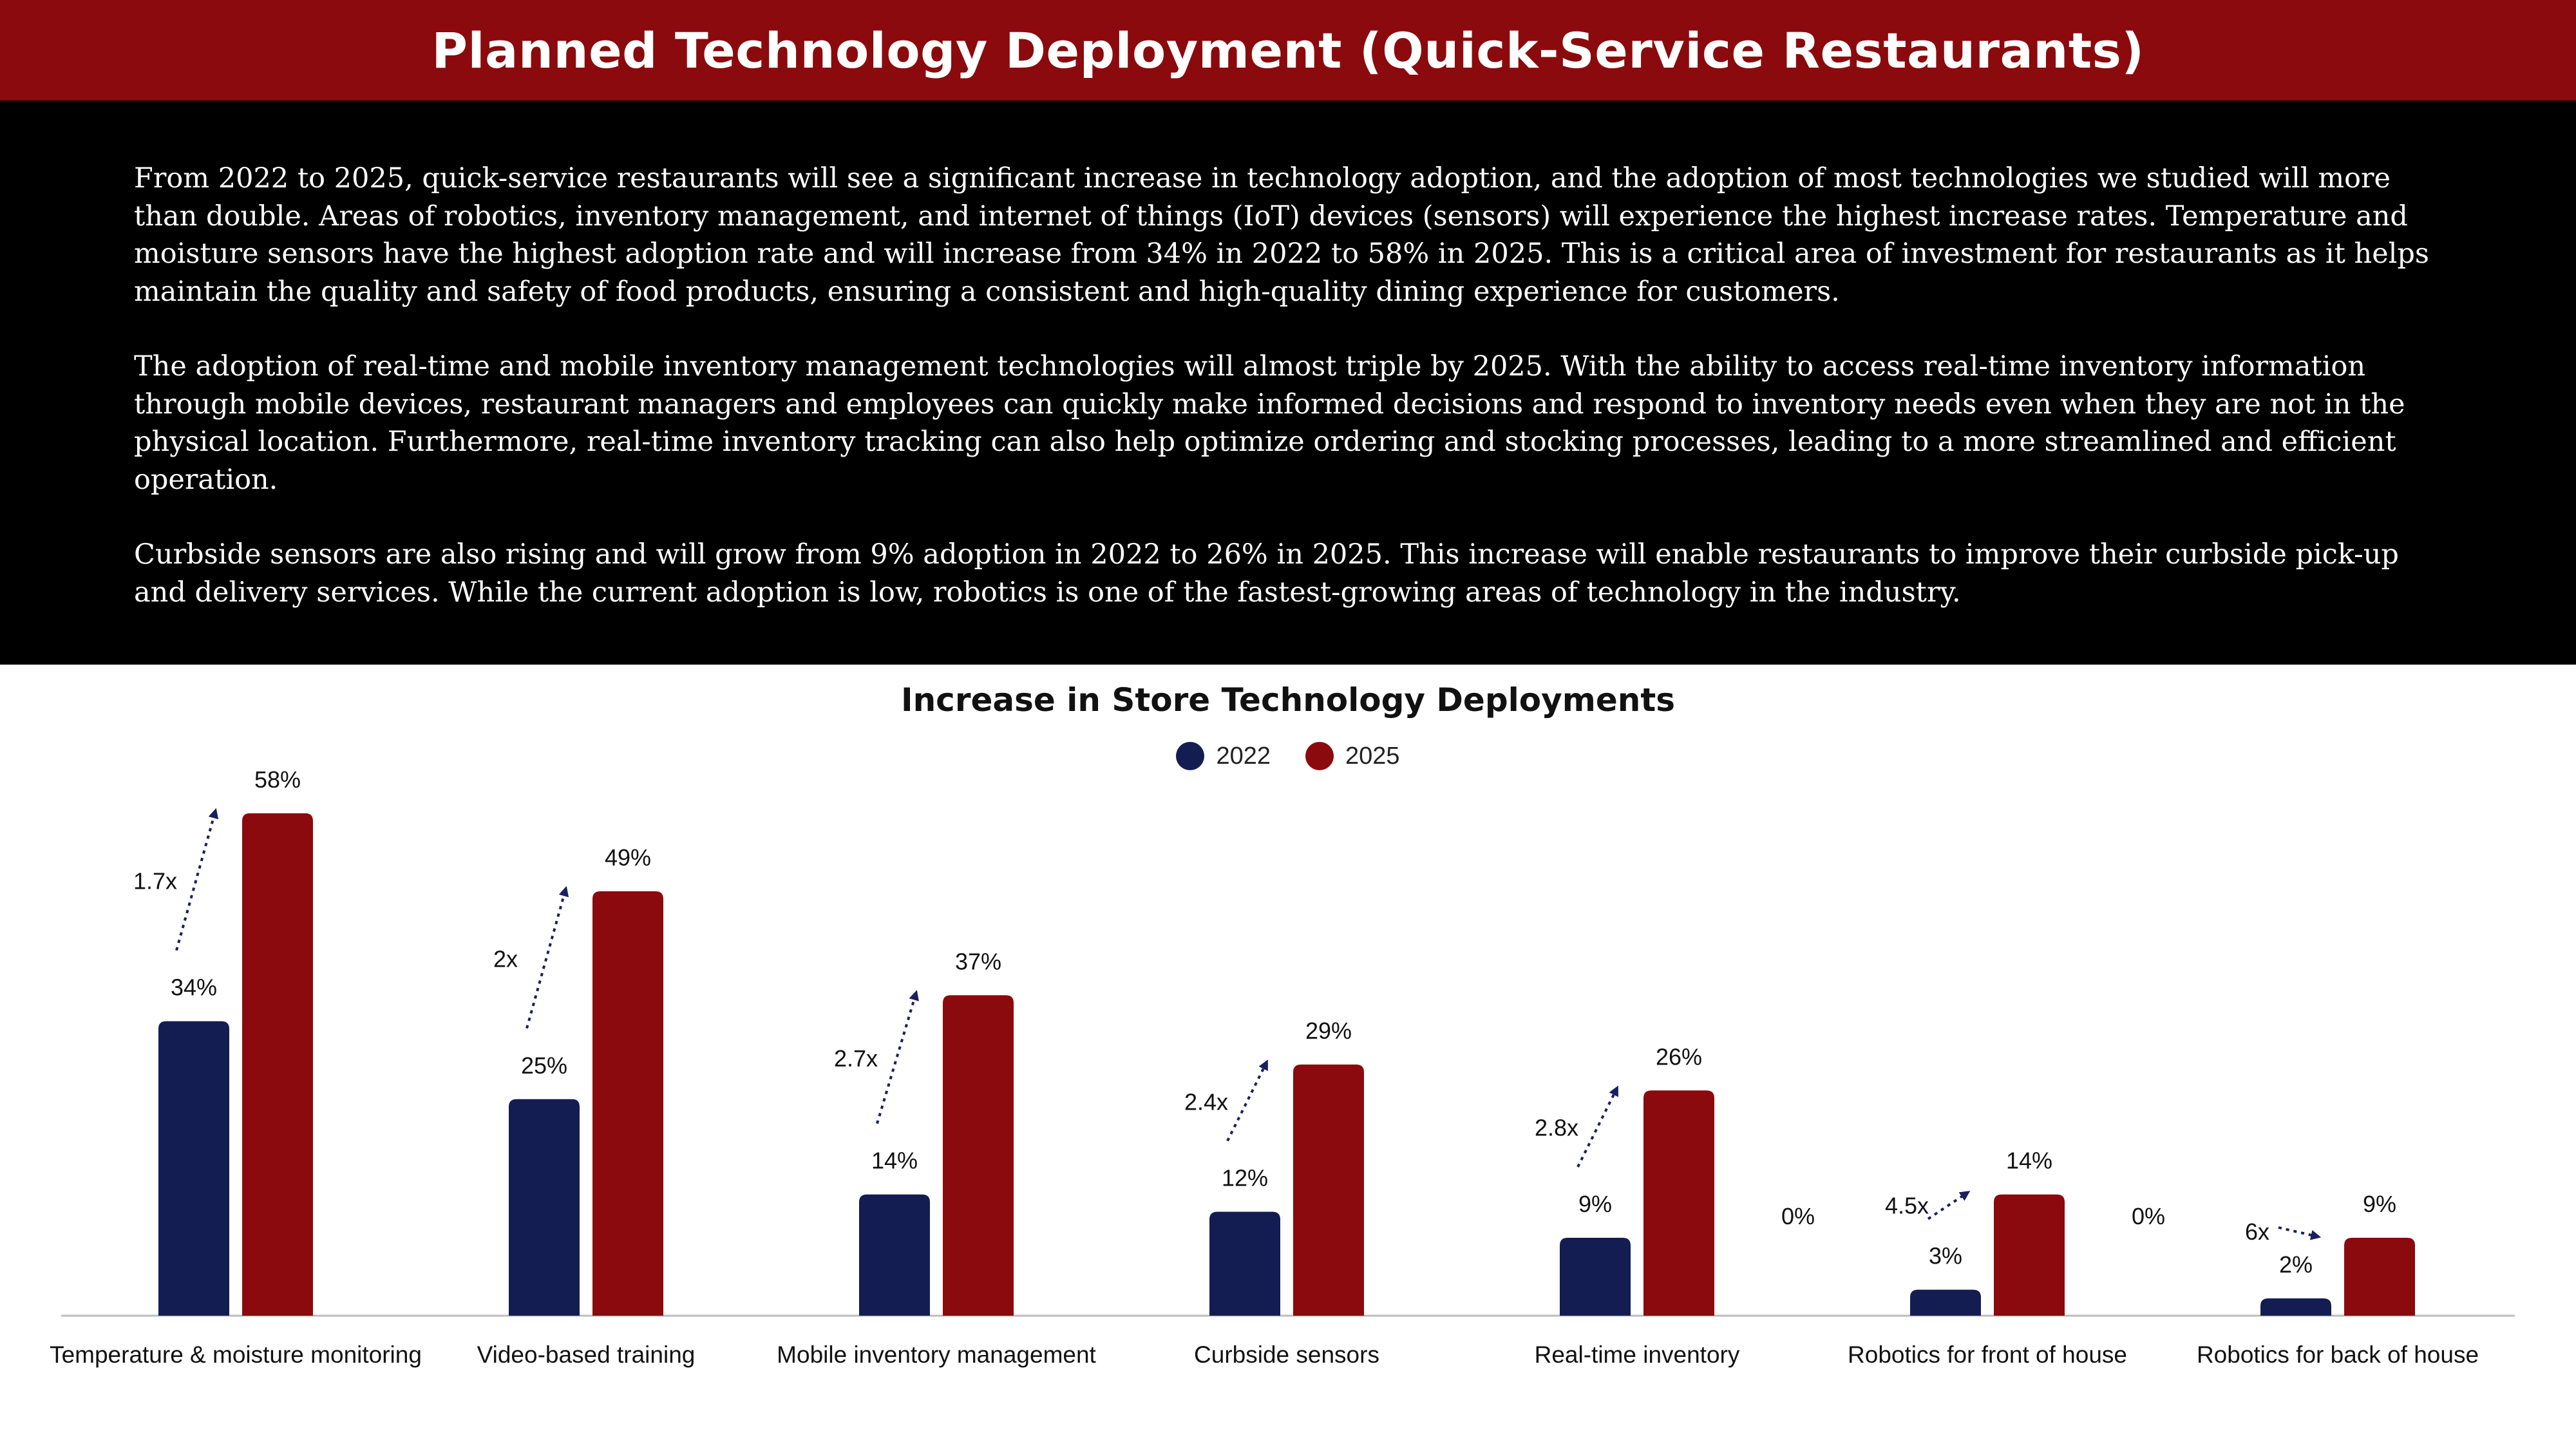  Describe the element at coordinates (1287, 700) in the screenshot. I see `chart-title: Increase in Store Technology Deployments` at that location.